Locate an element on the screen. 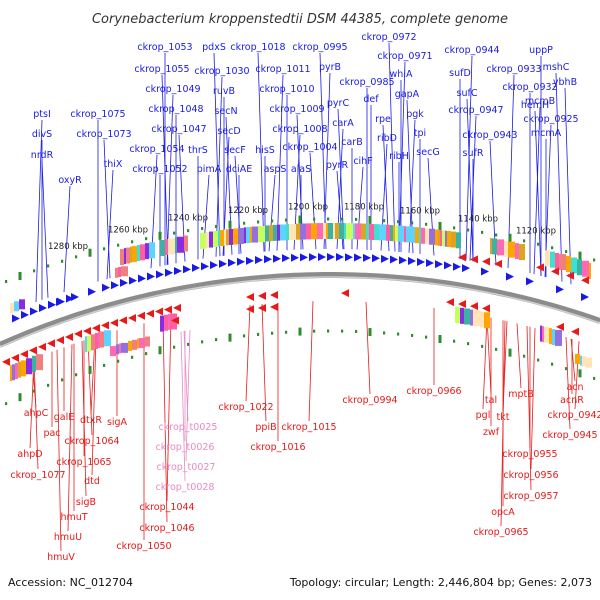 This screenshot has width=600, height=600. kbp-label: 1240 kbp is located at coordinates (188, 219).